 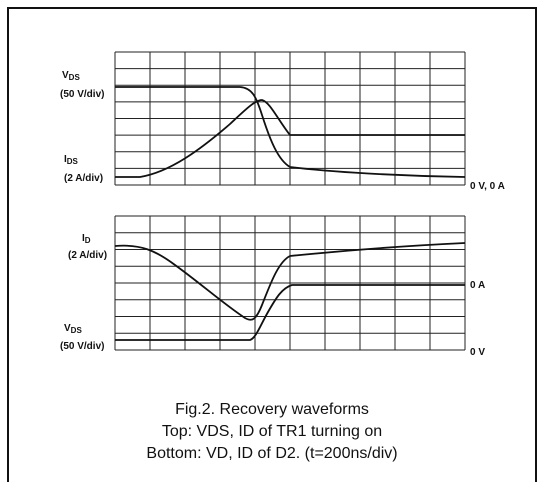 What do you see at coordinates (87, 255) in the screenshot?
I see `id-scale: (2 A/div)` at bounding box center [87, 255].